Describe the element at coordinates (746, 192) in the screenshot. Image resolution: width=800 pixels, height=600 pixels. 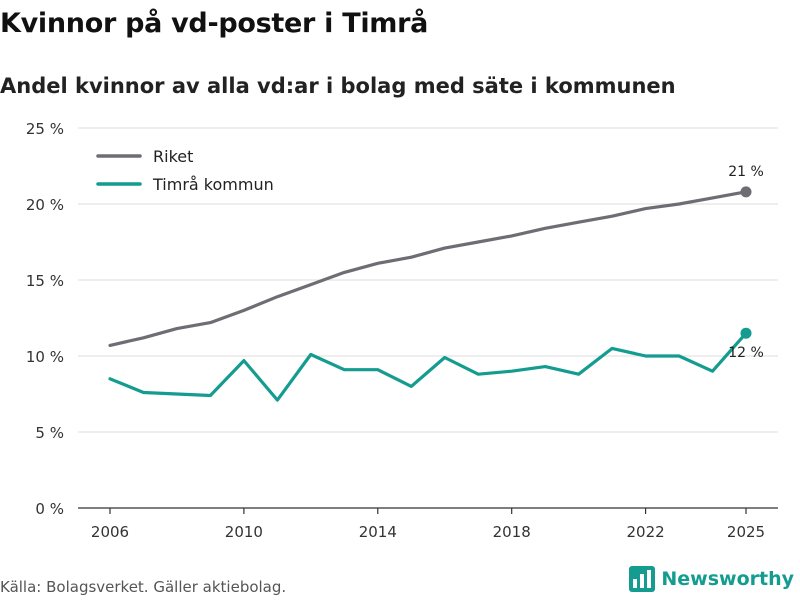
I see `series-end-point-riket` at that location.